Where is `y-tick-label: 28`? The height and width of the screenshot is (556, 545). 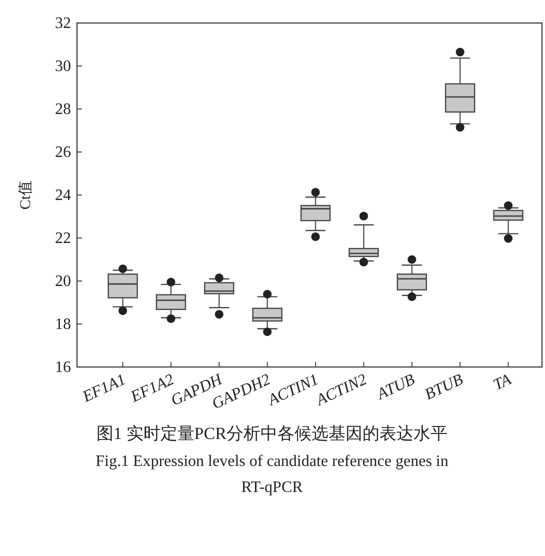
y-tick-label: 28 is located at coordinates (63, 109).